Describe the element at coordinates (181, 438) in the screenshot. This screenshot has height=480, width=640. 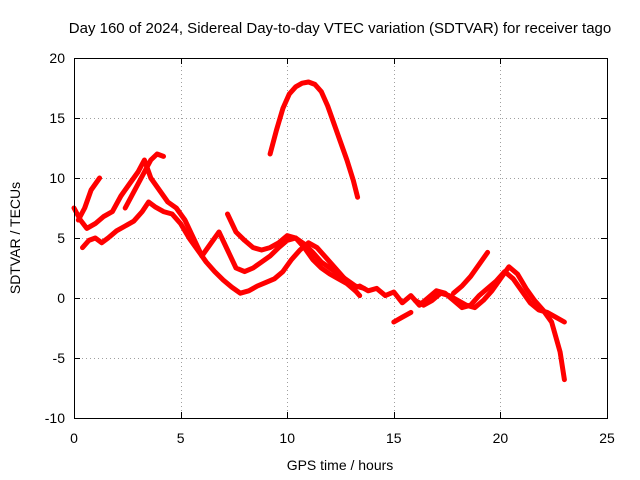
I see `x-tick-label: 5` at that location.